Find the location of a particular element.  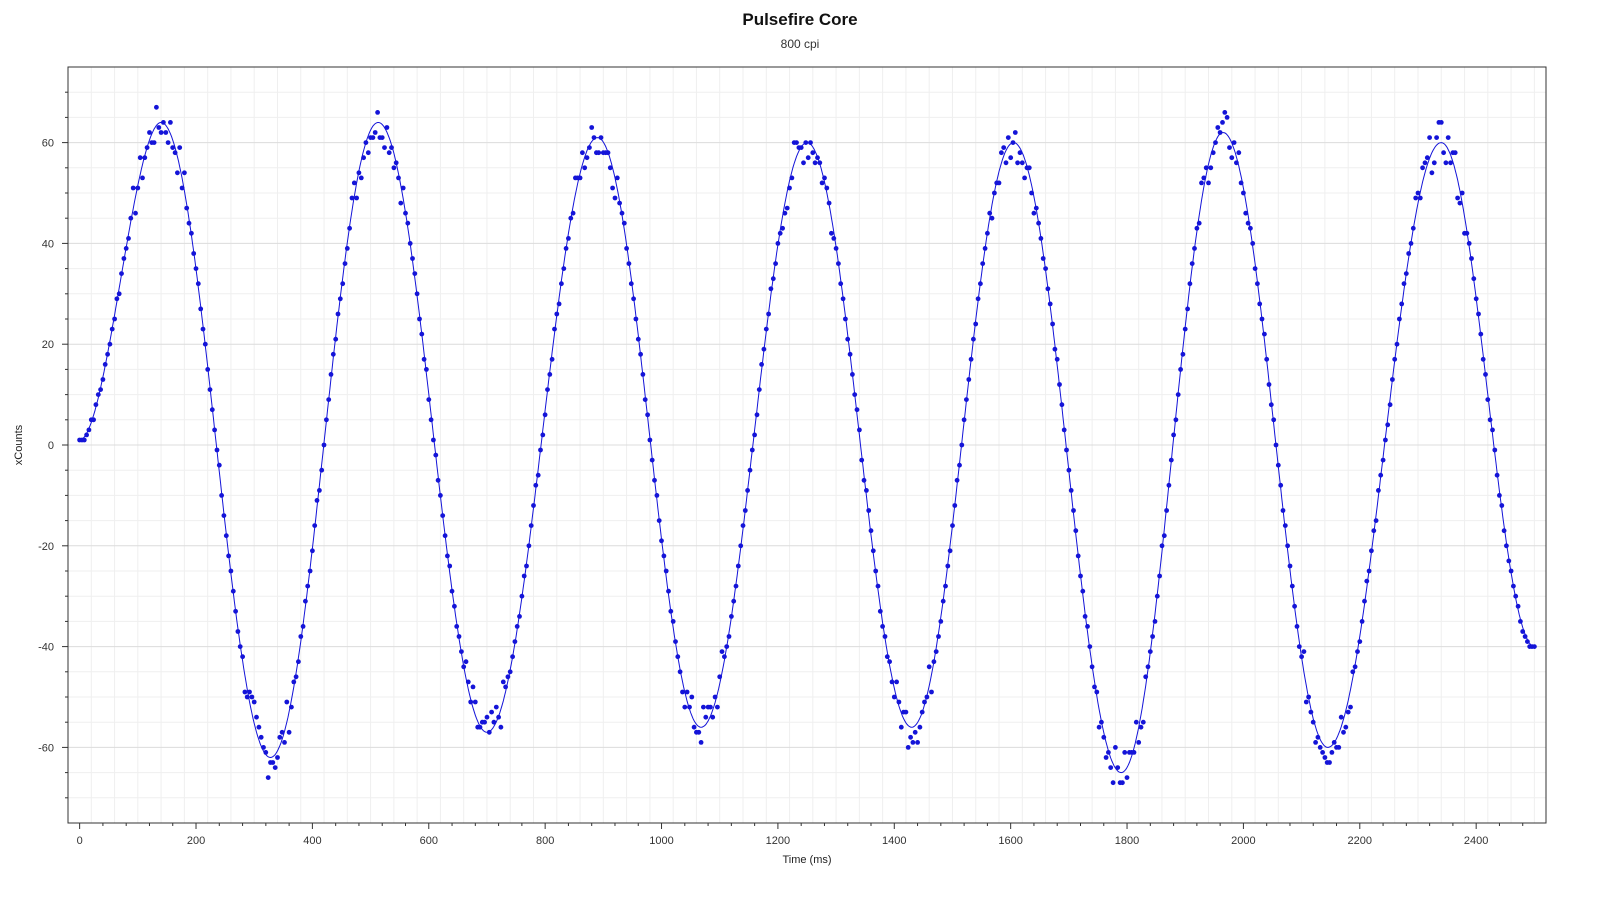

x-tick-label: 1200 is located at coordinates (778, 841).